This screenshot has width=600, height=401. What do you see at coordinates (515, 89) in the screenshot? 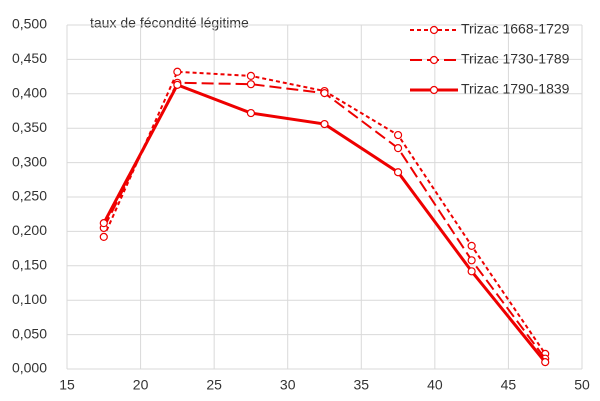
I see `legend-label: Trizac 1790-1839` at bounding box center [515, 89].